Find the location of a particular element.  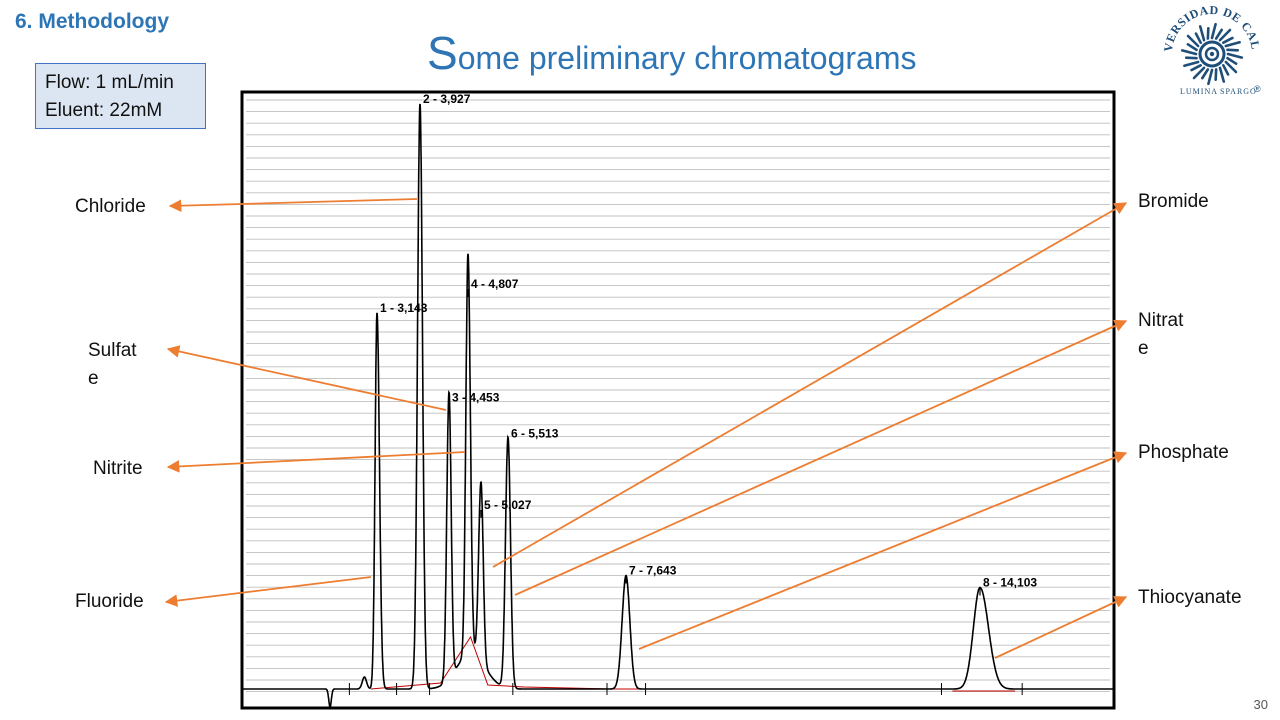

university-seal-logo: UNIVERSIDAD DE CALDAS LUMINA SPARGO ® is located at coordinates (1210, 49).